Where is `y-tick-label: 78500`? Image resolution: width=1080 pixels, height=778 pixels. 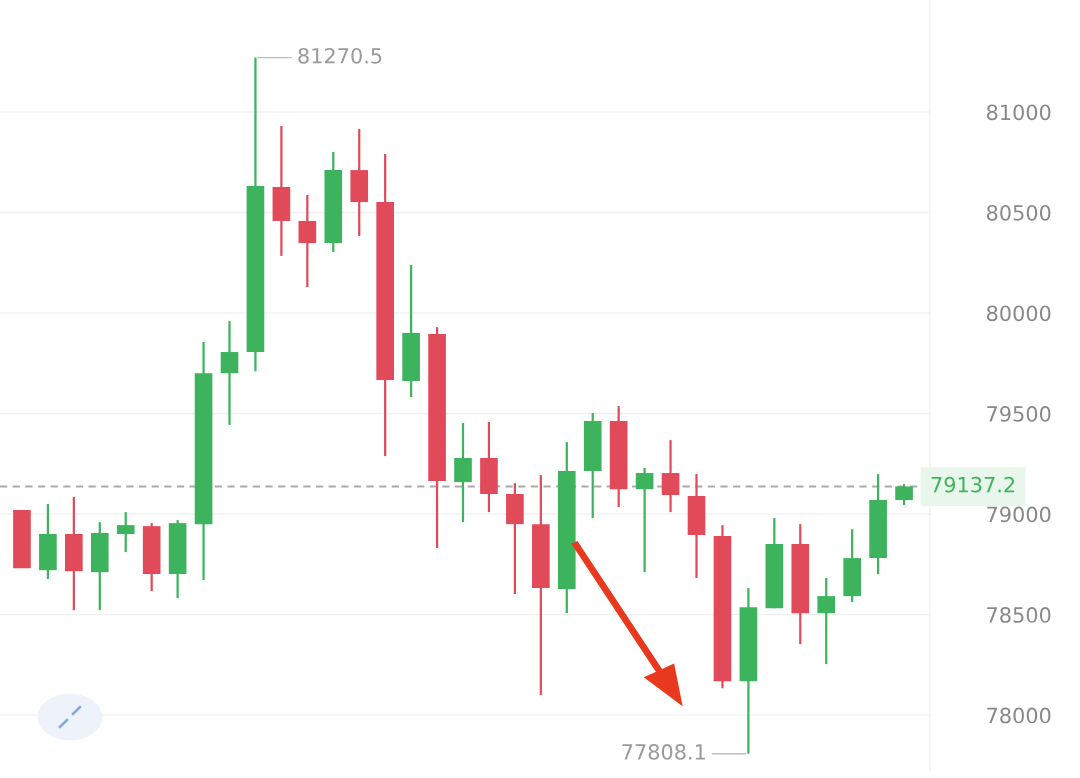
y-tick-label: 78500 is located at coordinates (1019, 615).